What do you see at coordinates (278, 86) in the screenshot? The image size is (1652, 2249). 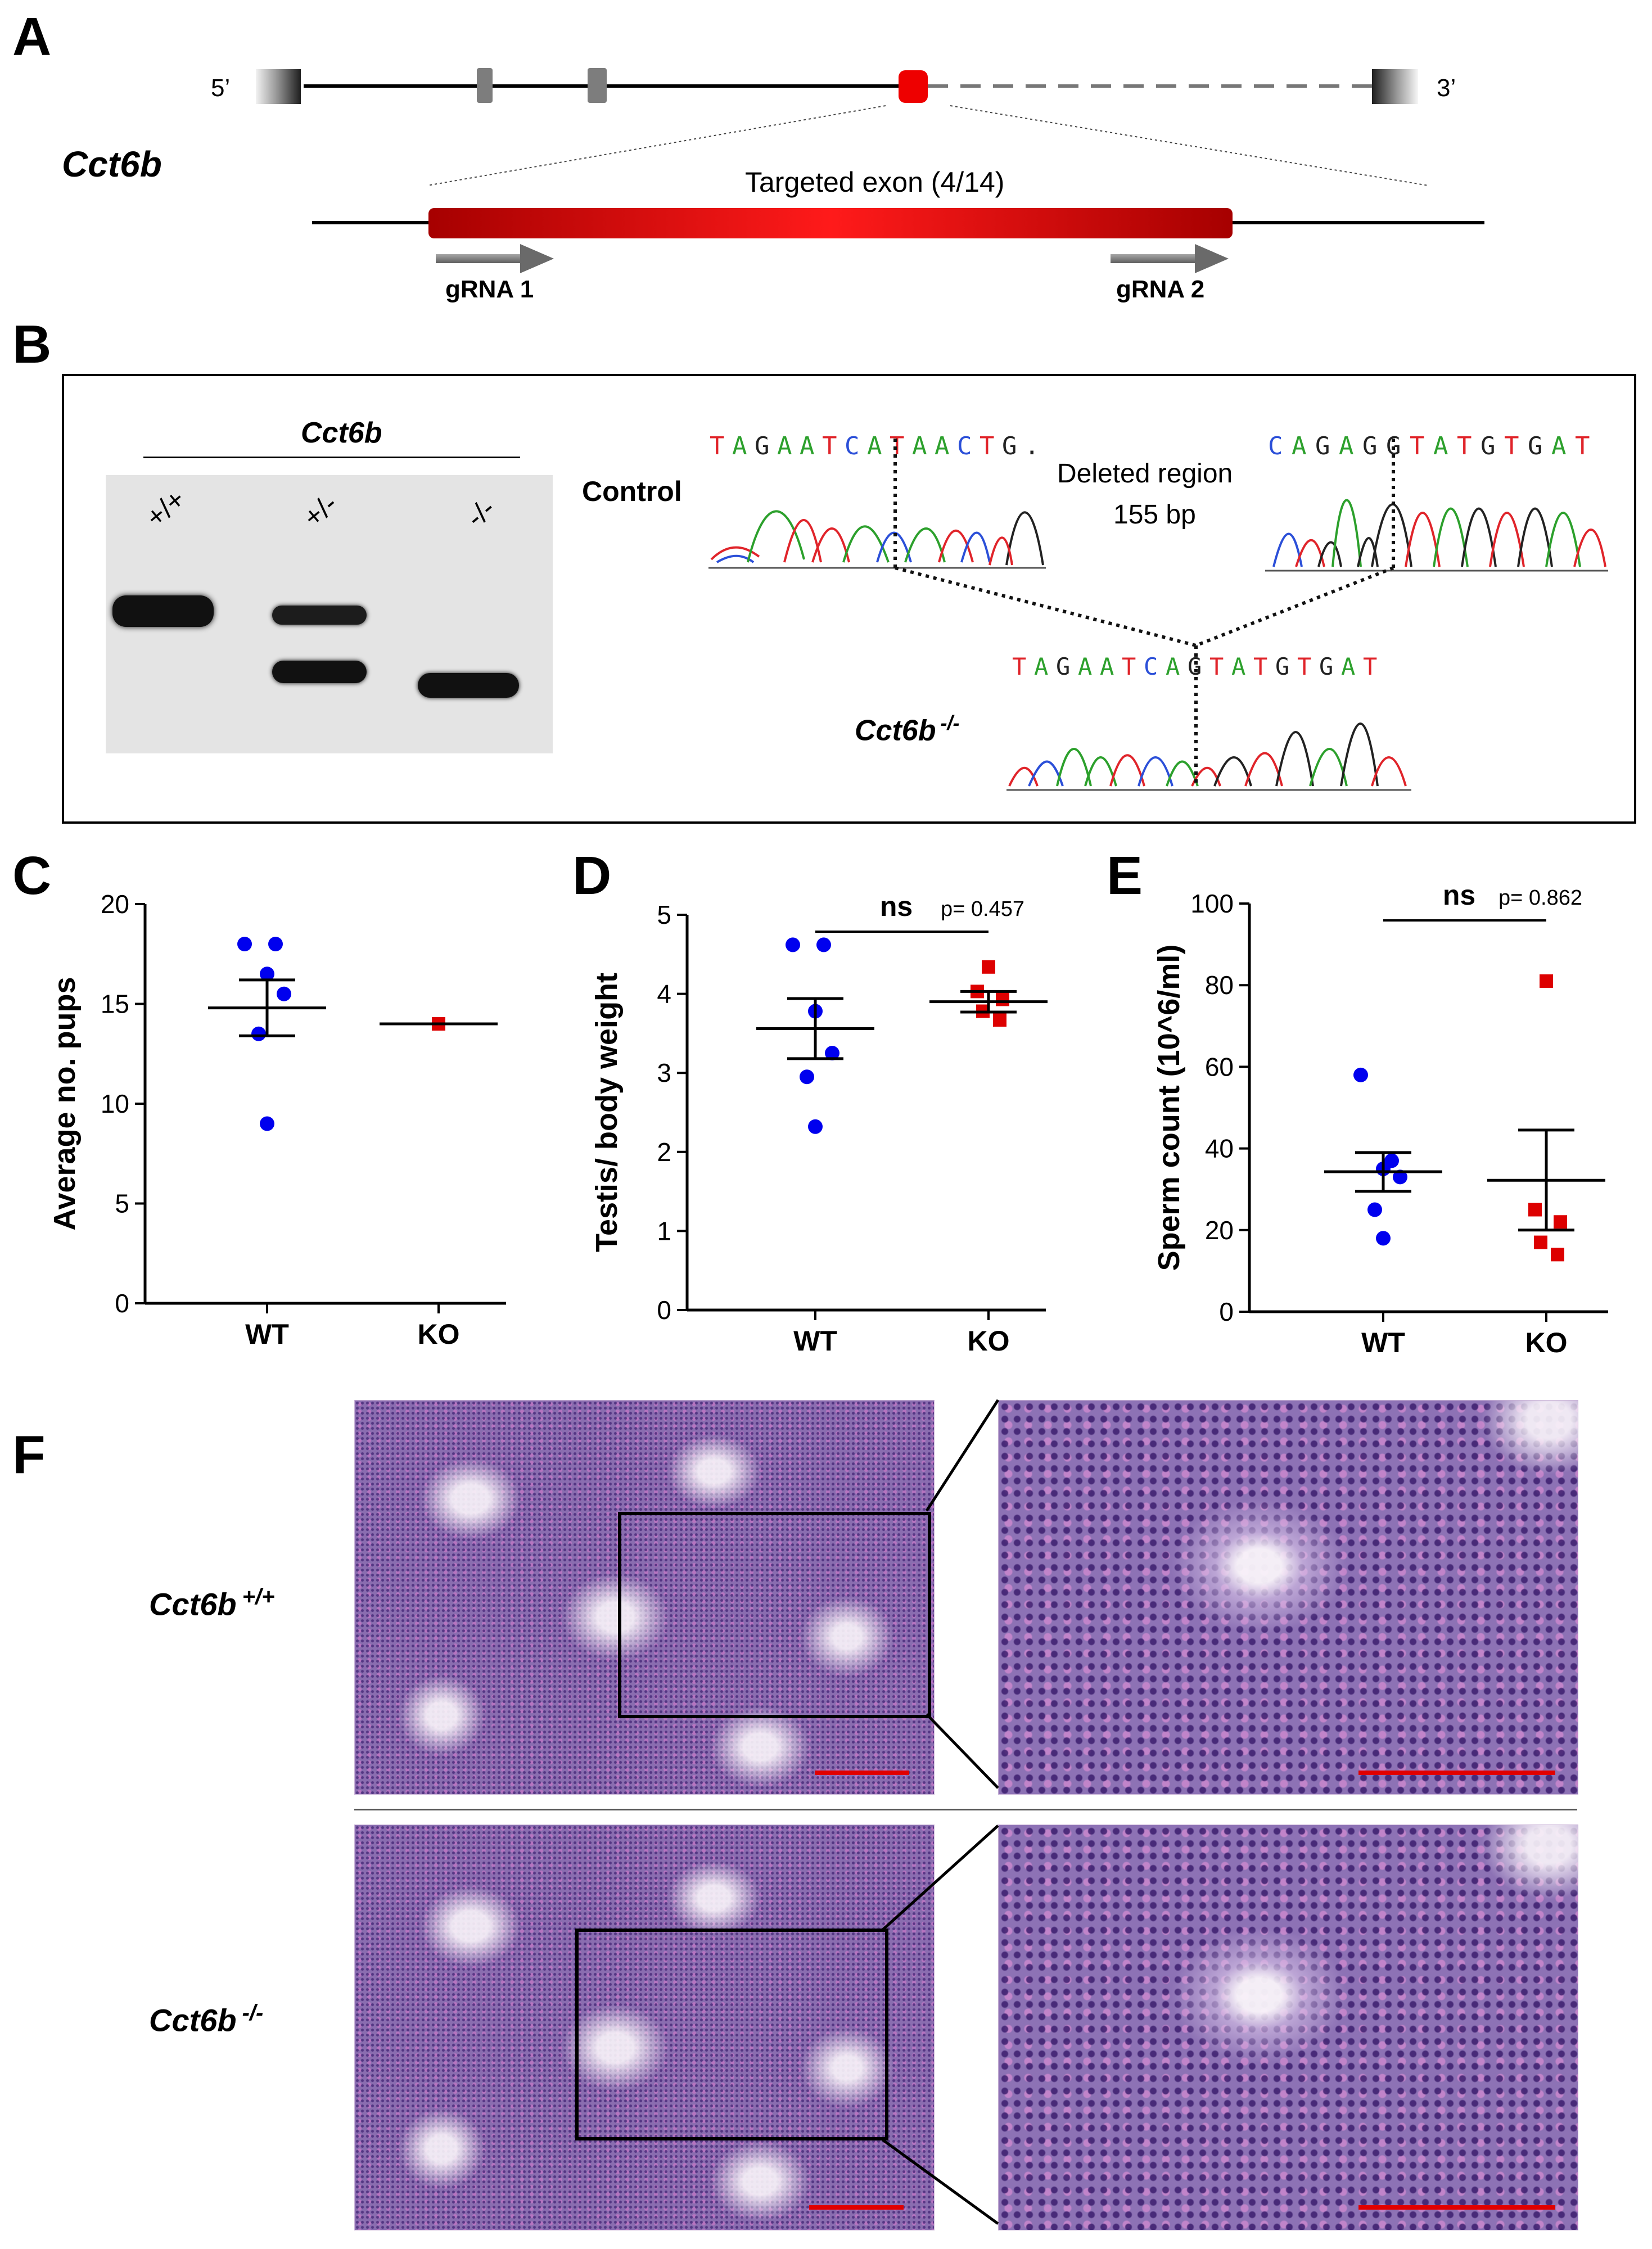 I see `five-utr-exon` at bounding box center [278, 86].